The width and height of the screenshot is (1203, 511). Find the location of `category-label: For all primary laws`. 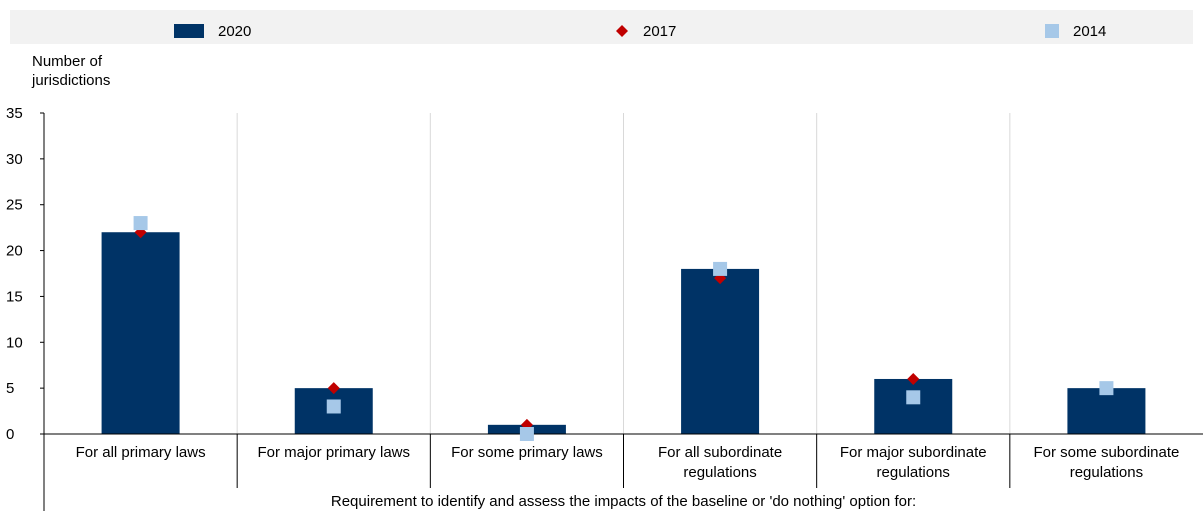

category-label: For all primary laws is located at coordinates (141, 452).